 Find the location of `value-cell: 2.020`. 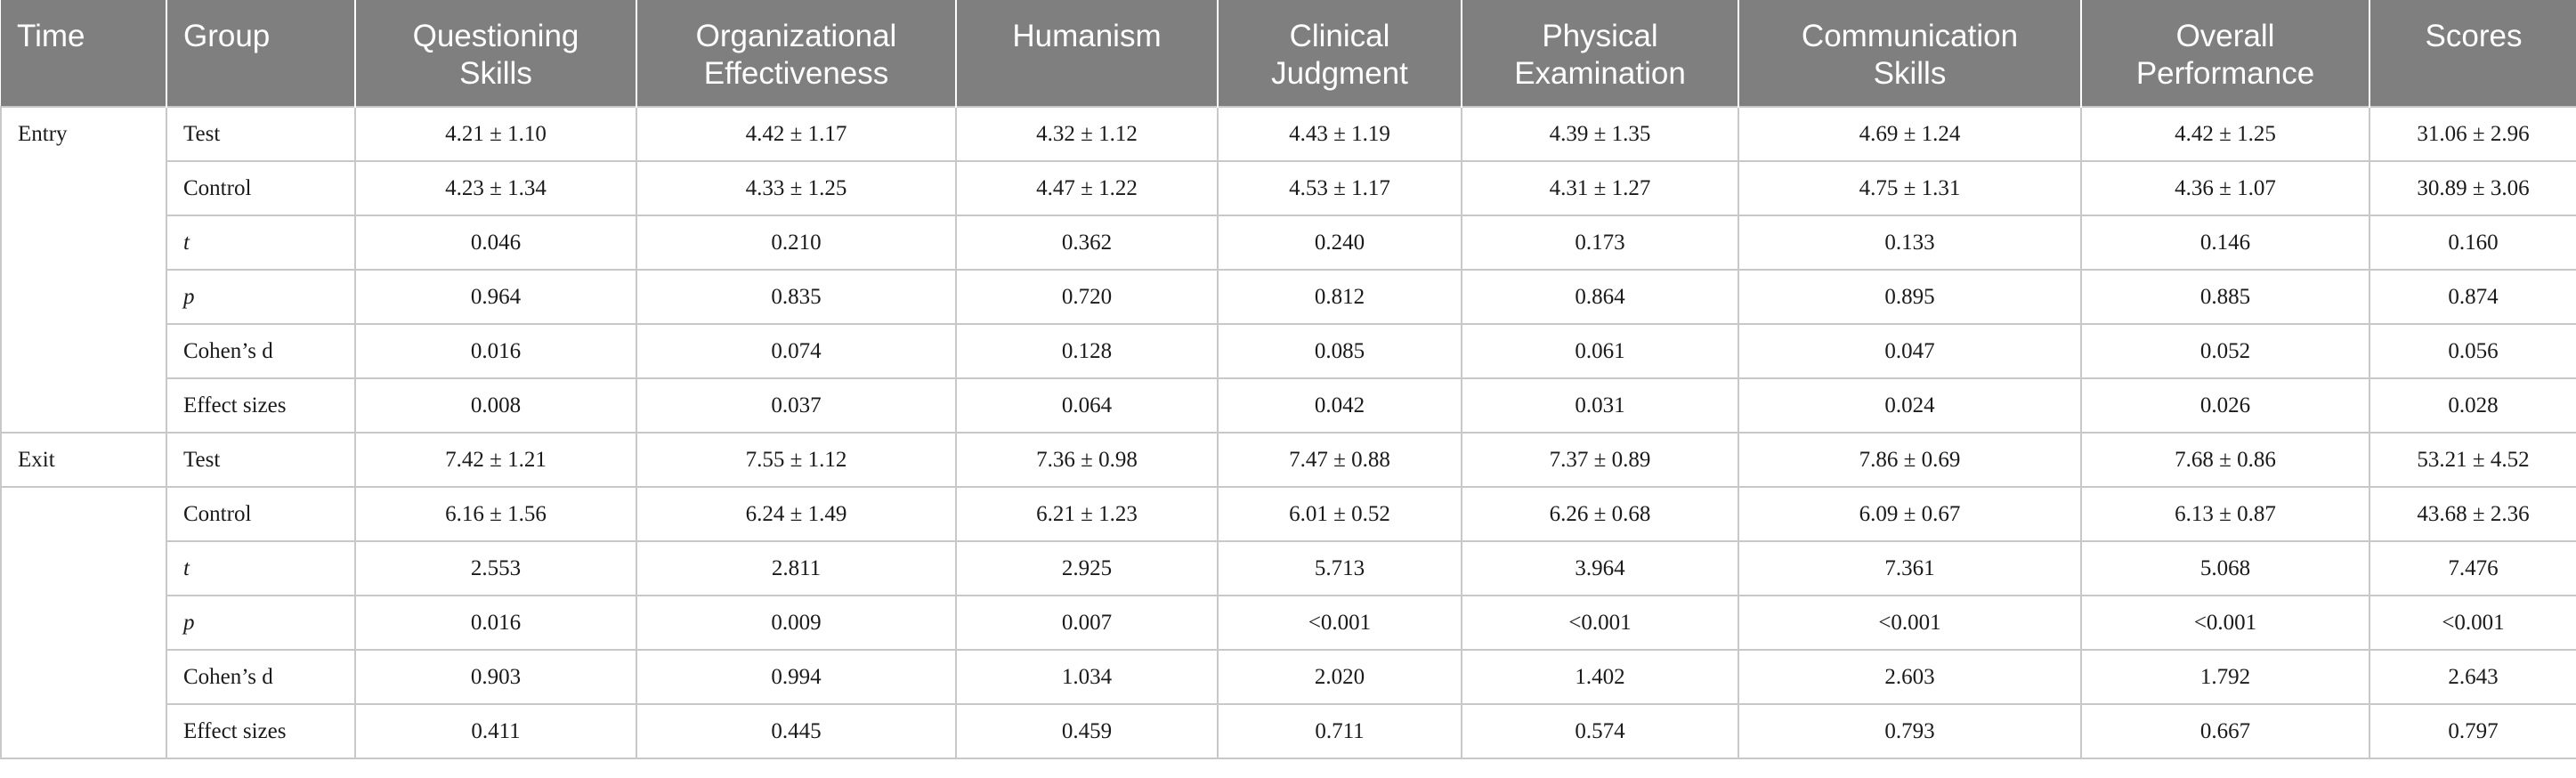

value-cell: 2.020 is located at coordinates (1339, 677).